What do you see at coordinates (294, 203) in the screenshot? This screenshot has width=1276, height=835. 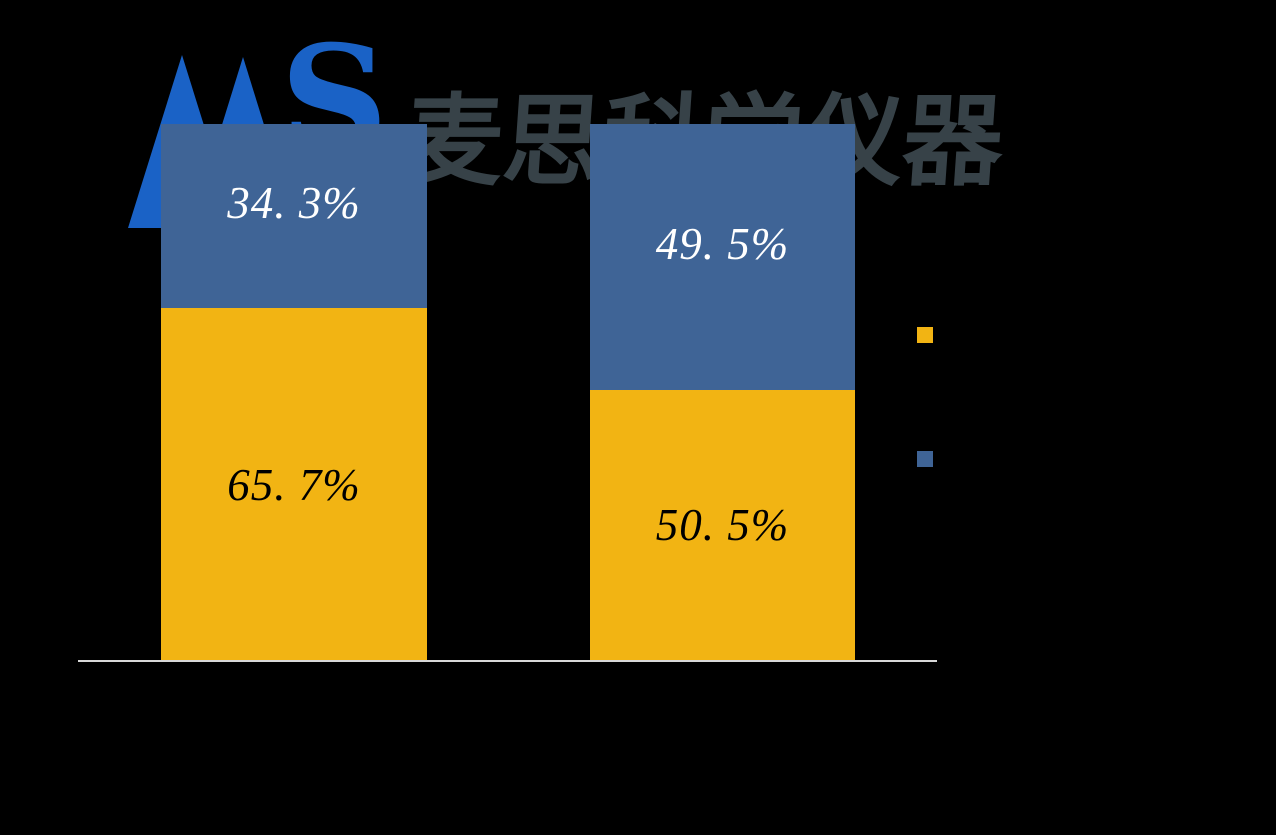 I see `data-label-bar1-blue: 34. 3%` at bounding box center [294, 203].